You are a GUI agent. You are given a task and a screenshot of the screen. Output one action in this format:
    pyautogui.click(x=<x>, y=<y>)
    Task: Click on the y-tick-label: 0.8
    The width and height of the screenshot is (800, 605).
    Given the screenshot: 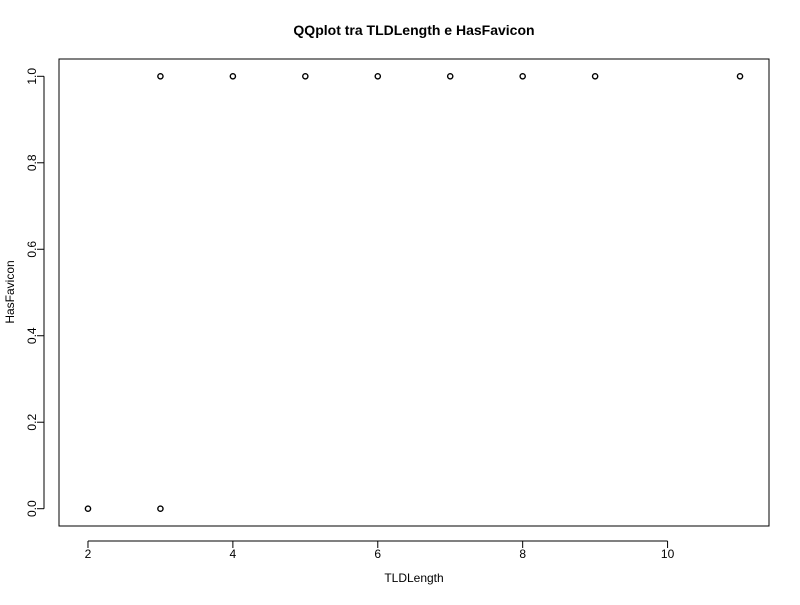 What is the action you would take?
    pyautogui.click(x=32, y=162)
    